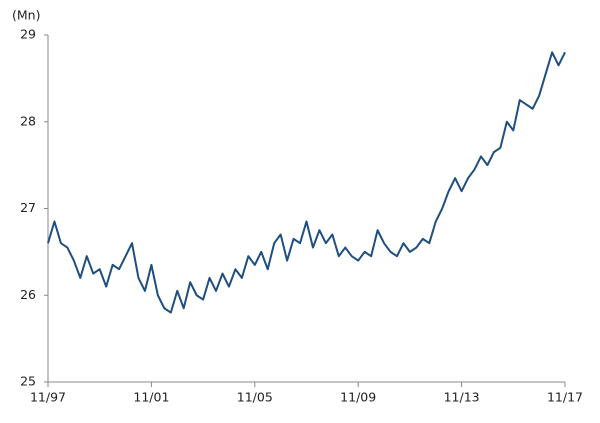 This screenshot has width=600, height=423. What do you see at coordinates (151, 397) in the screenshot?
I see `x-tick-label: 11/01` at bounding box center [151, 397].